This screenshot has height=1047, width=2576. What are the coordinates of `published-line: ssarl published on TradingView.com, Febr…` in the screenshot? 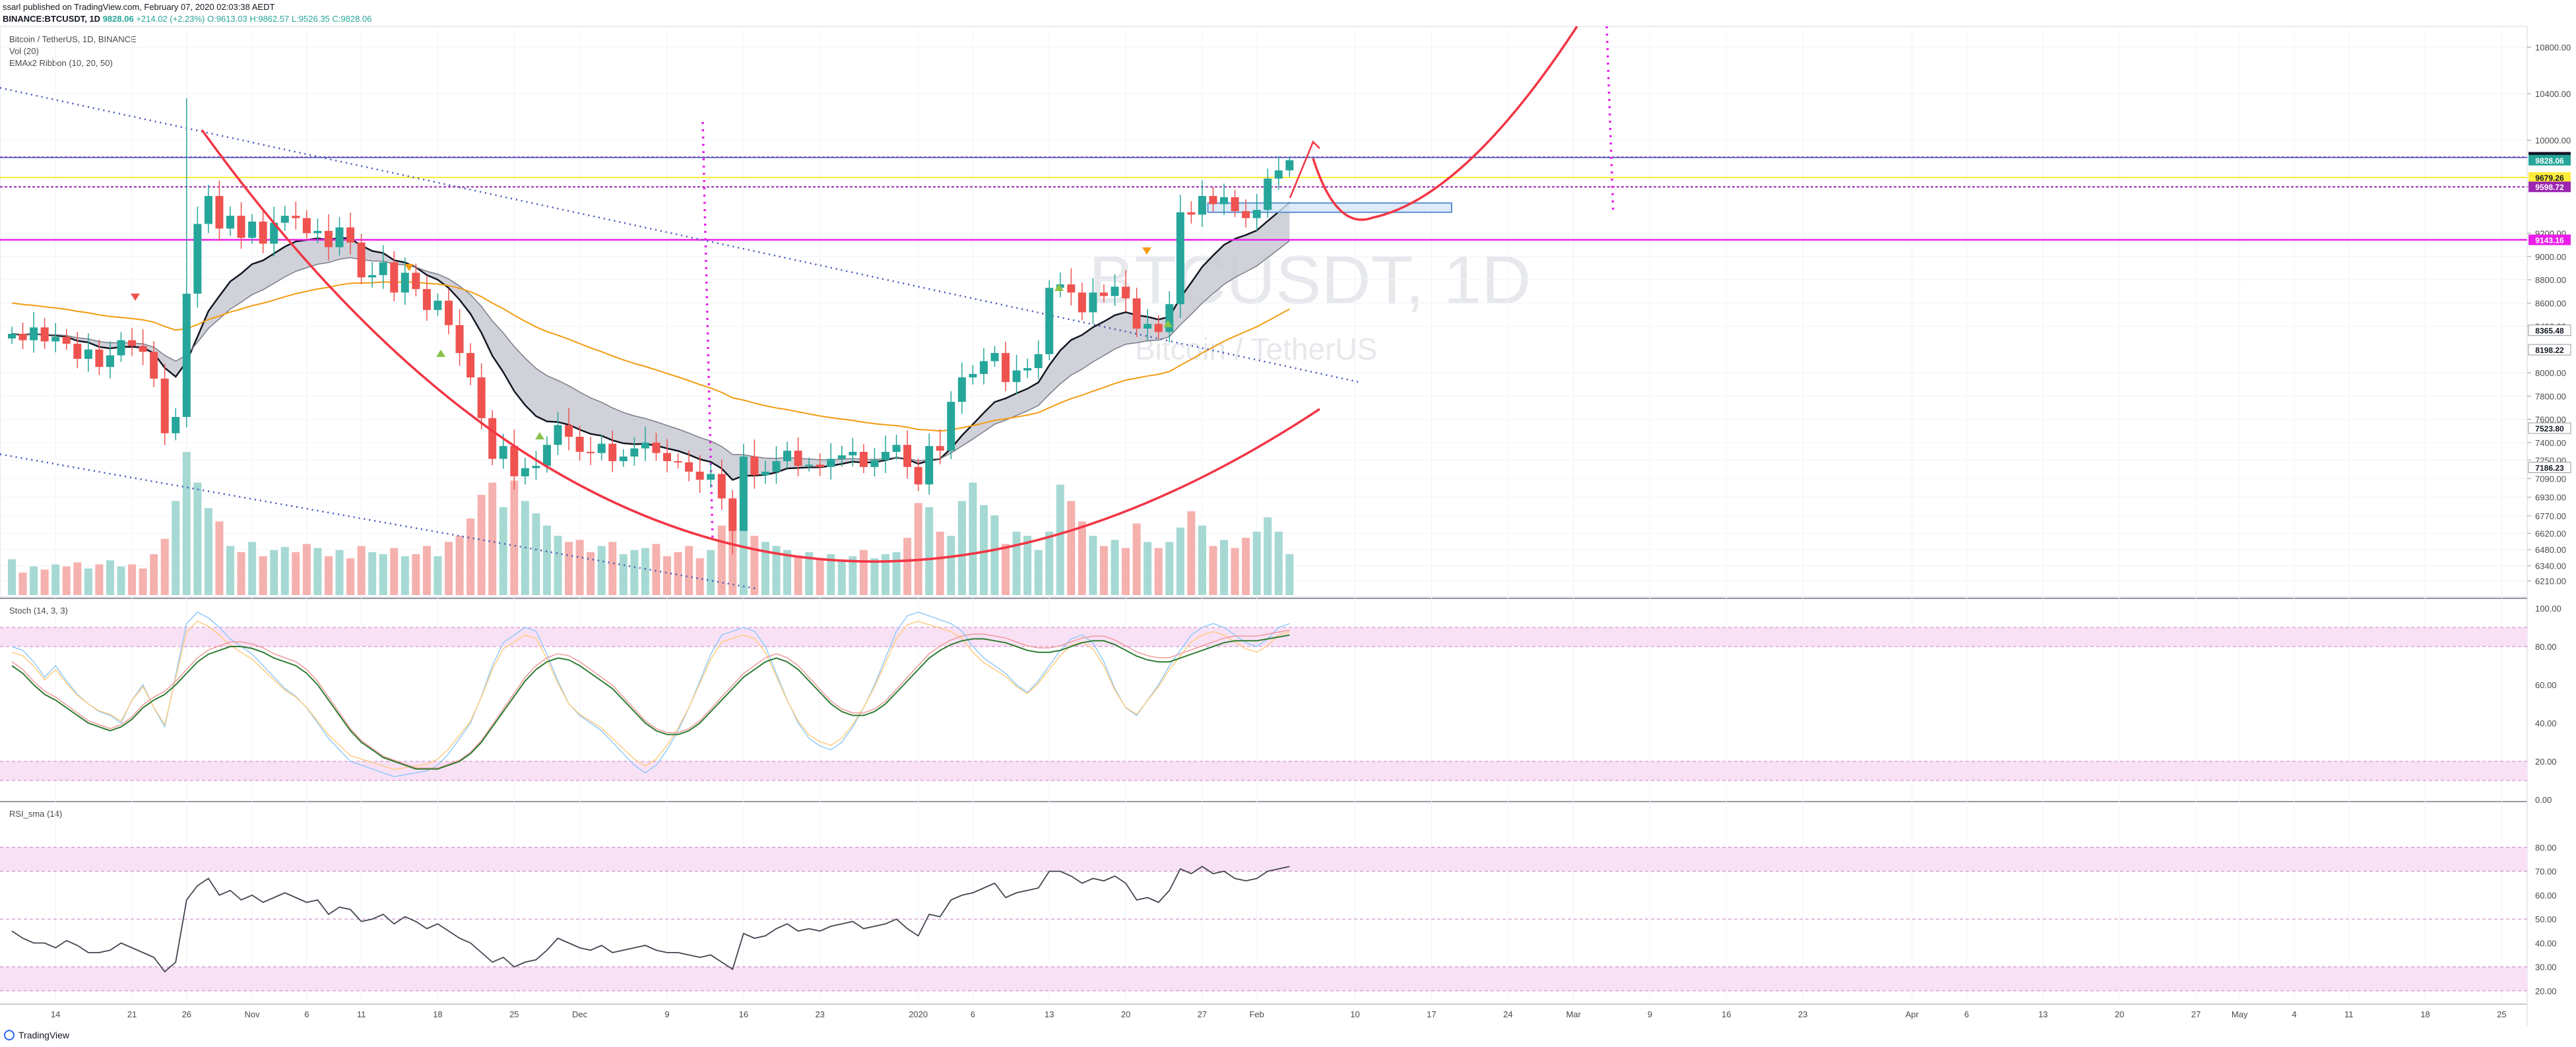 It's located at (138, 7).